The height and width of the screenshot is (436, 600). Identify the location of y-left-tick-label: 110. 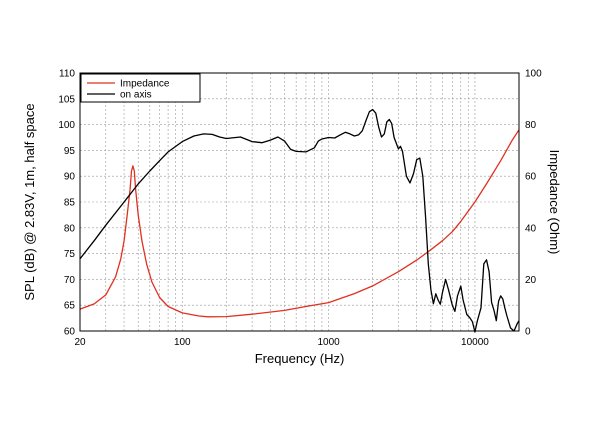
(67, 74).